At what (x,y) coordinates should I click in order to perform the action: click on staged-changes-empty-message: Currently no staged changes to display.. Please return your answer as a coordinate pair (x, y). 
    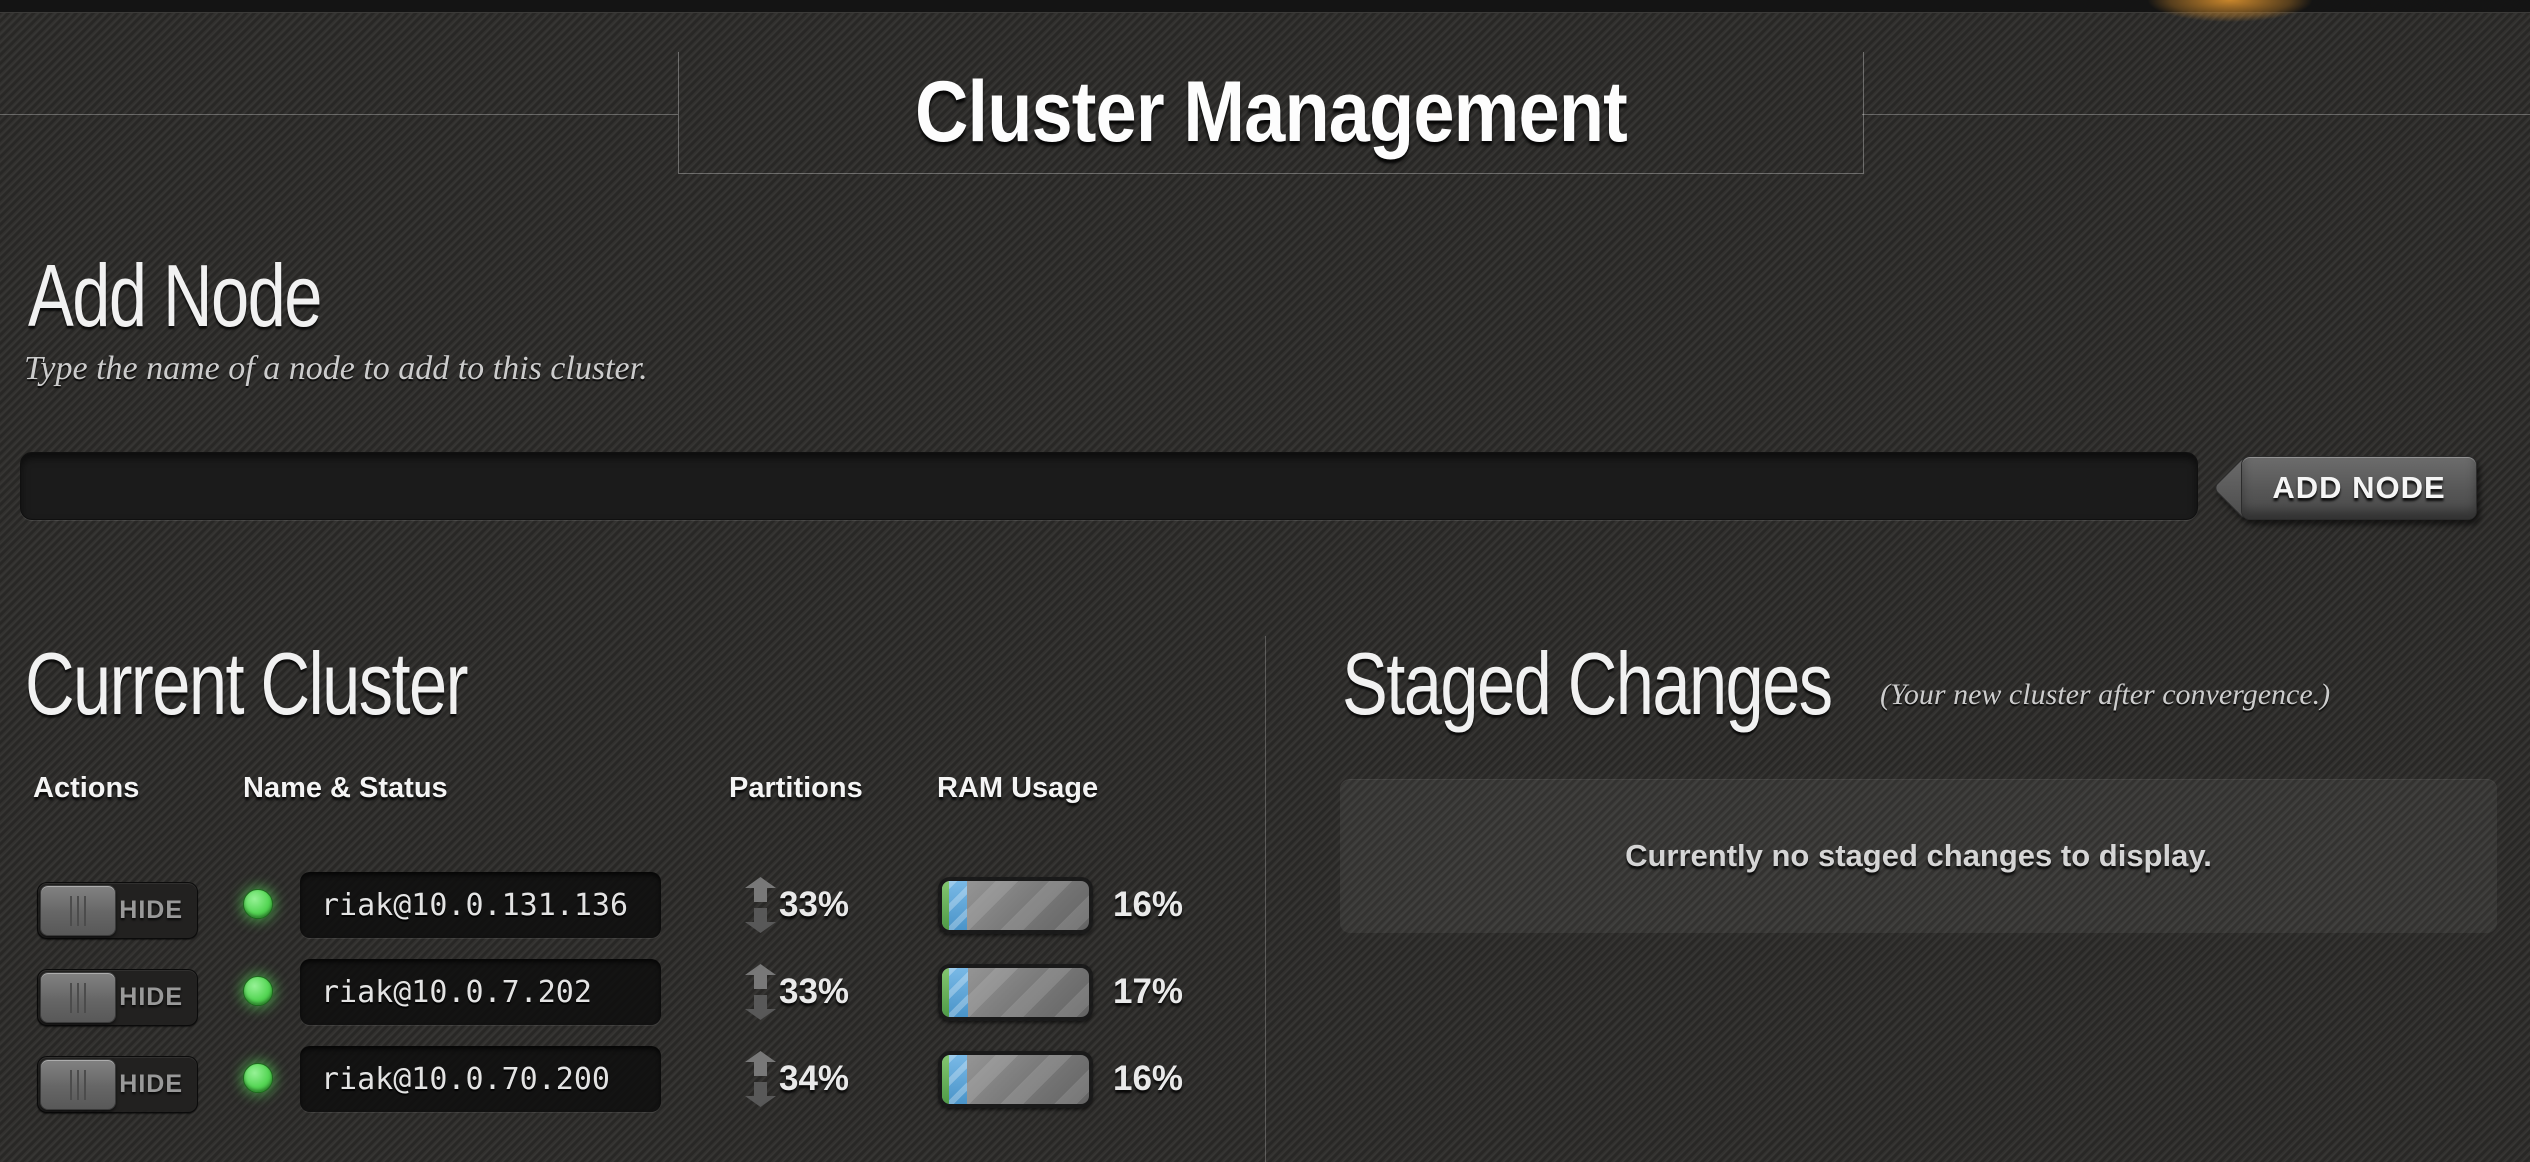
    Looking at the image, I should click on (1918, 855).